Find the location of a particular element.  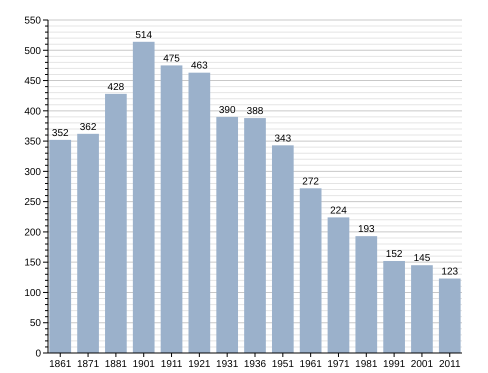

data-label: 514 is located at coordinates (143, 35).